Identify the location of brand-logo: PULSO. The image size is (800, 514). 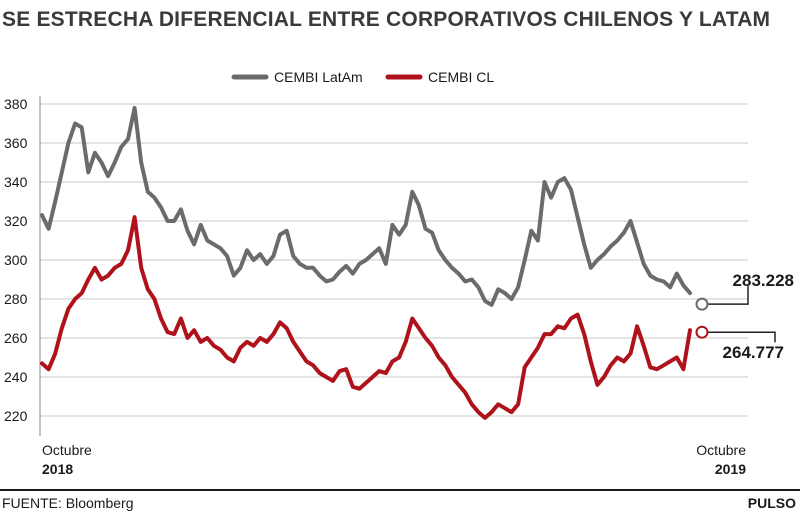
(771, 503).